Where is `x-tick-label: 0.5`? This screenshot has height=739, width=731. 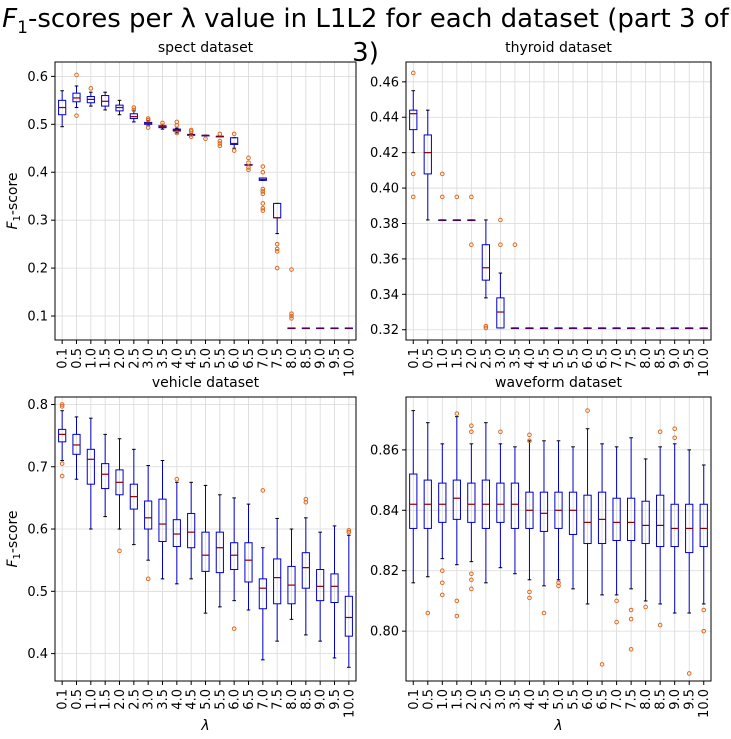 x-tick-label: 0.5 is located at coordinates (77, 699).